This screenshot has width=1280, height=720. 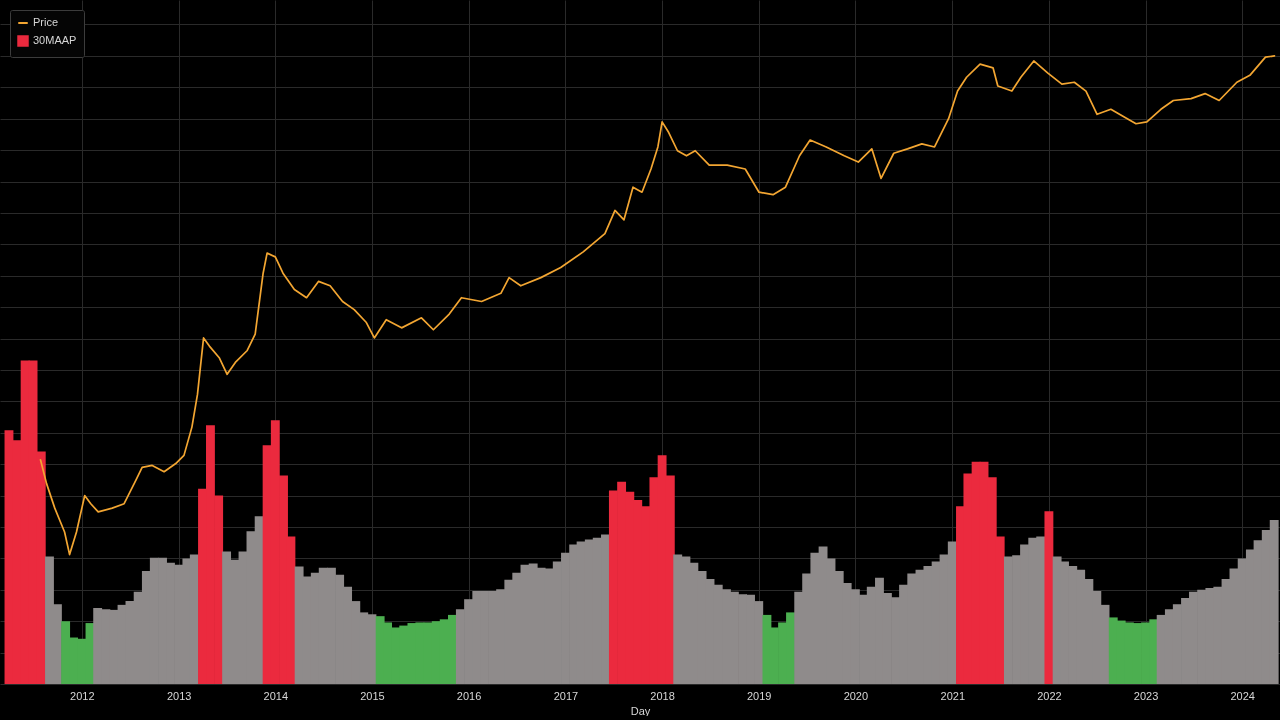 What do you see at coordinates (55, 40) in the screenshot?
I see `legend-label: 30MAAP` at bounding box center [55, 40].